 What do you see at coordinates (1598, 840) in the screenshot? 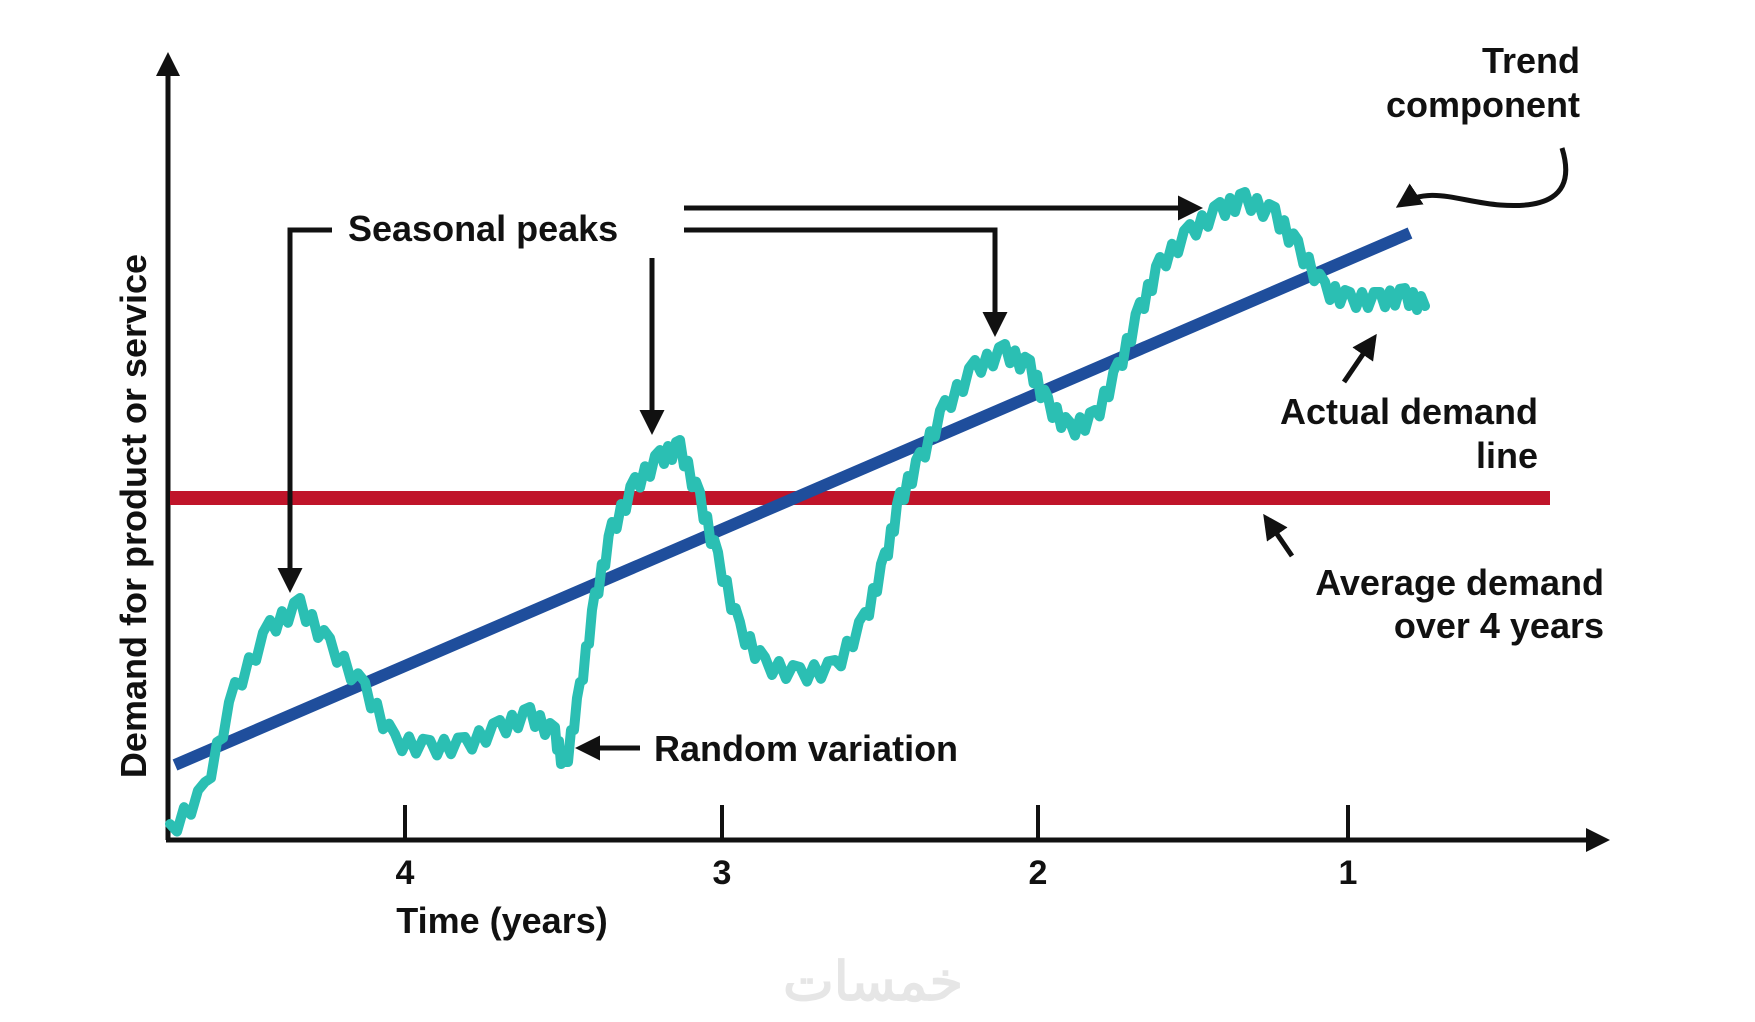
I see `x-axis-arrowhead` at bounding box center [1598, 840].